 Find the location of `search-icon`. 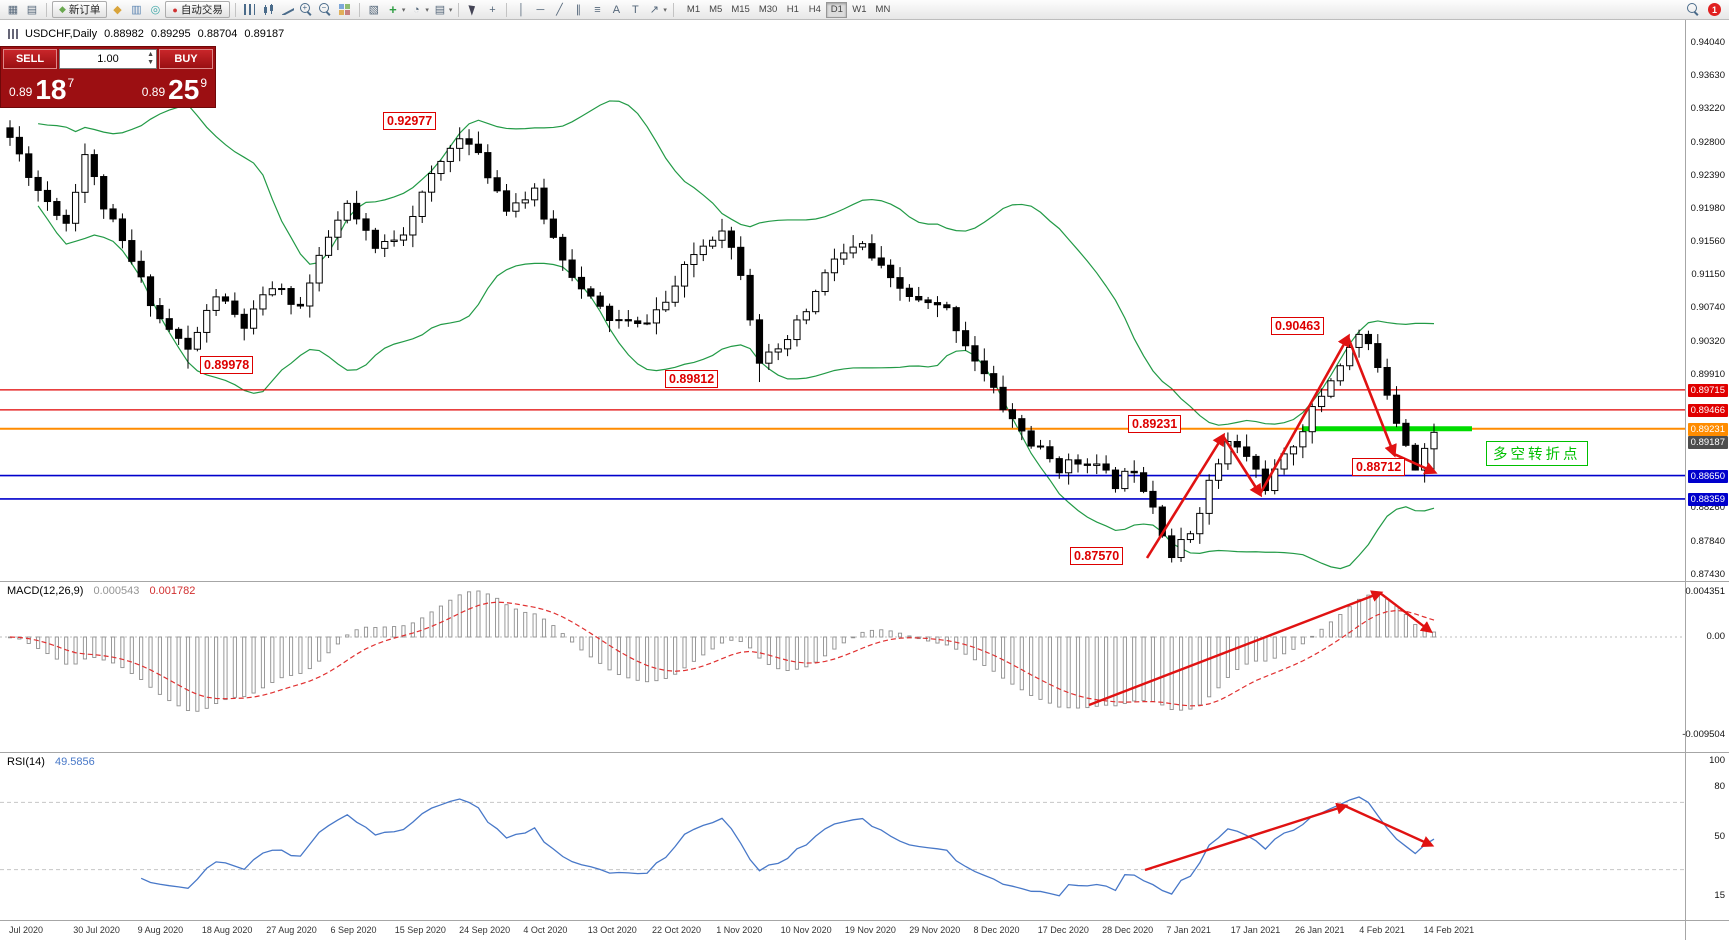

search-icon is located at coordinates (1693, 10).